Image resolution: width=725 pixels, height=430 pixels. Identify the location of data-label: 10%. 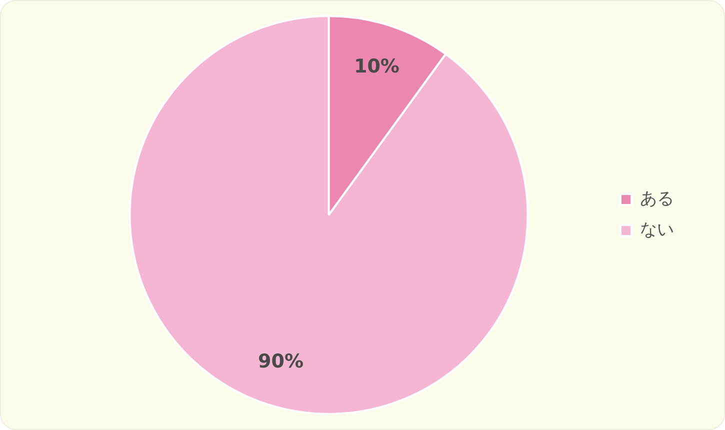
(377, 66).